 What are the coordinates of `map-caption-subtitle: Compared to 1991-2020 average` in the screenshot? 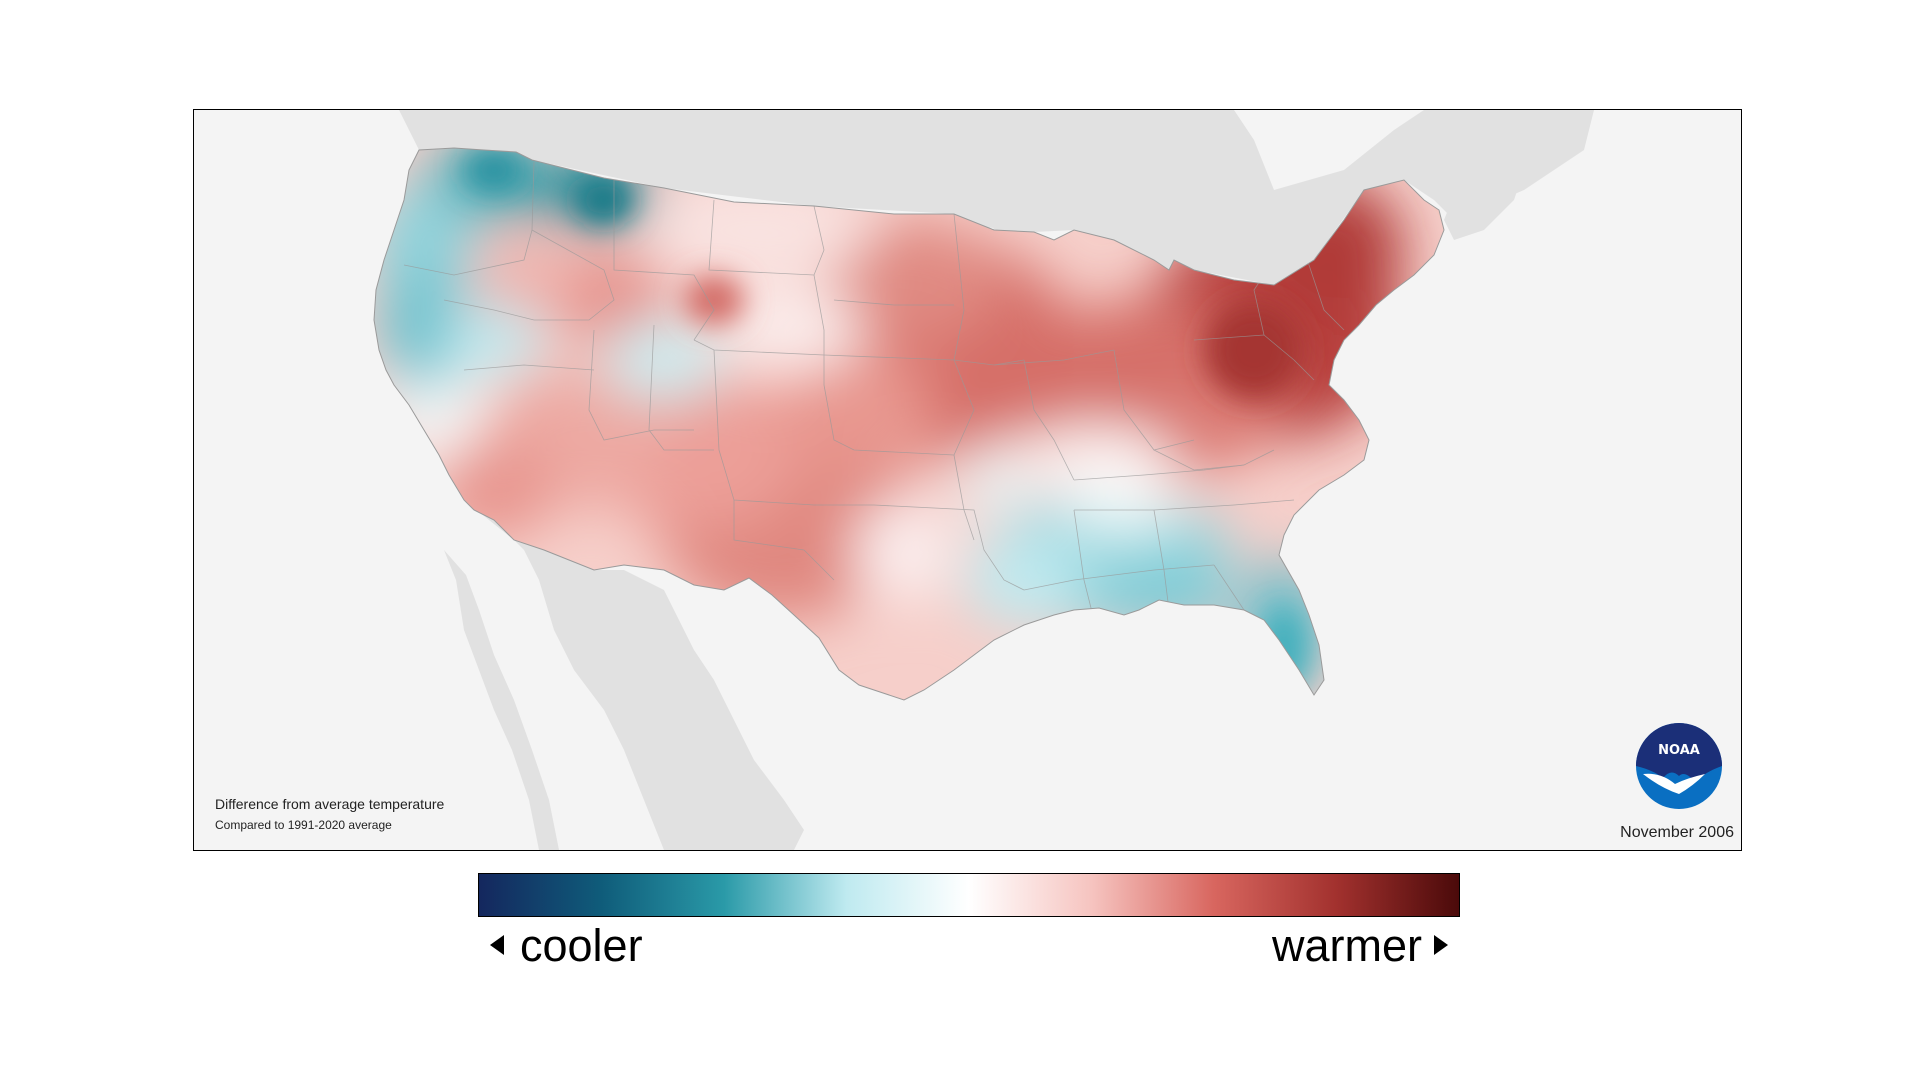 It's located at (303, 825).